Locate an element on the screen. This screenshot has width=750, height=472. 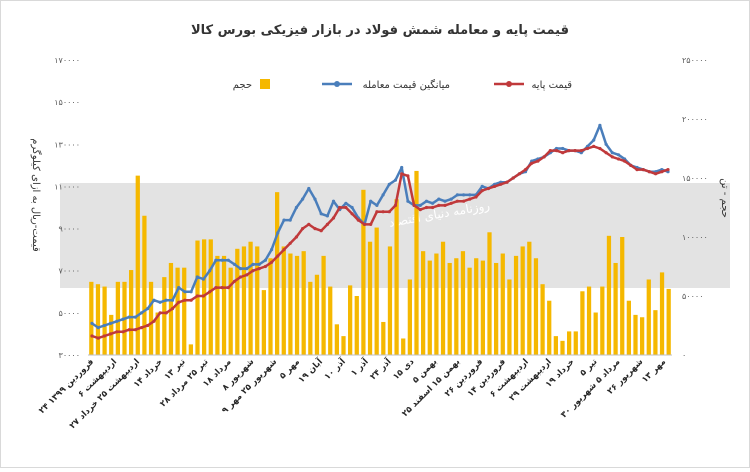
legend-base-marker is located at coordinates (509, 84).